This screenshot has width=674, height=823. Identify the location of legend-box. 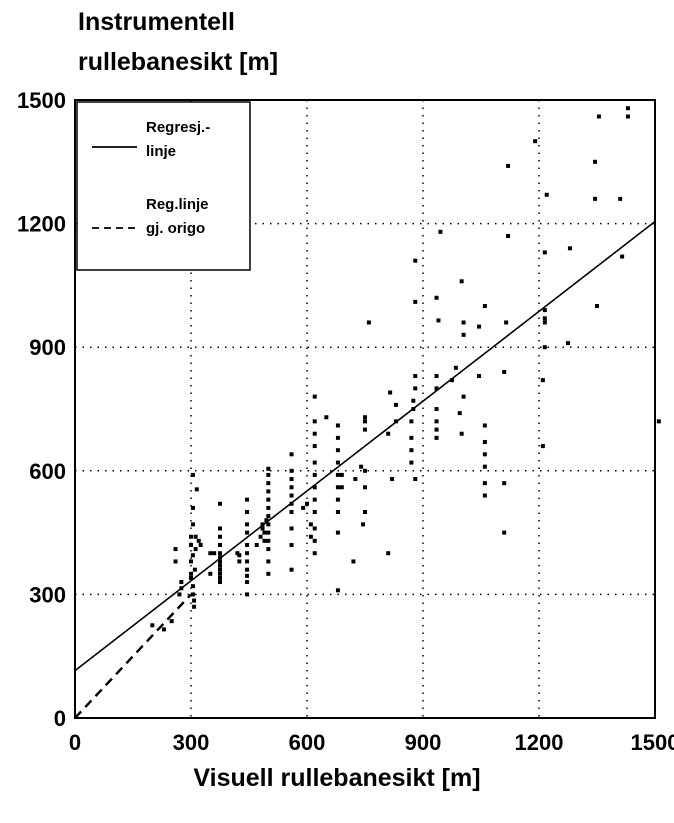
(163, 186).